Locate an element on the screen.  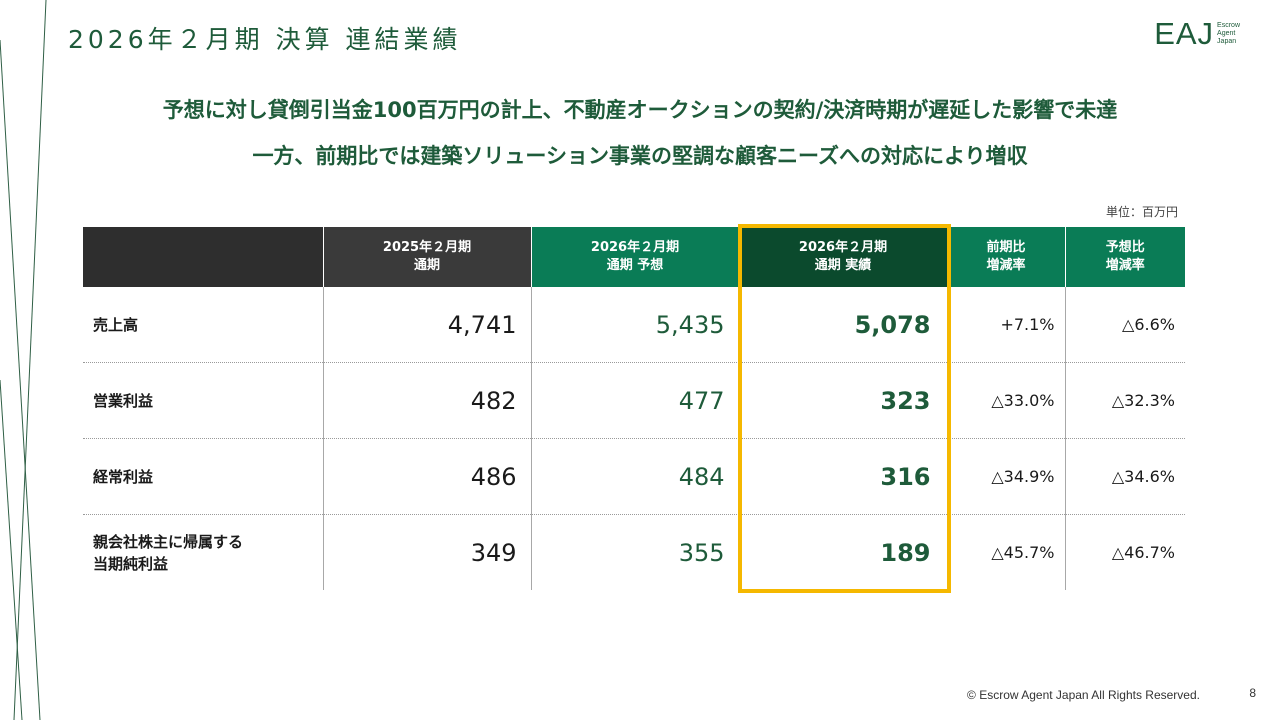
cell-actual: 316 is located at coordinates (843, 476).